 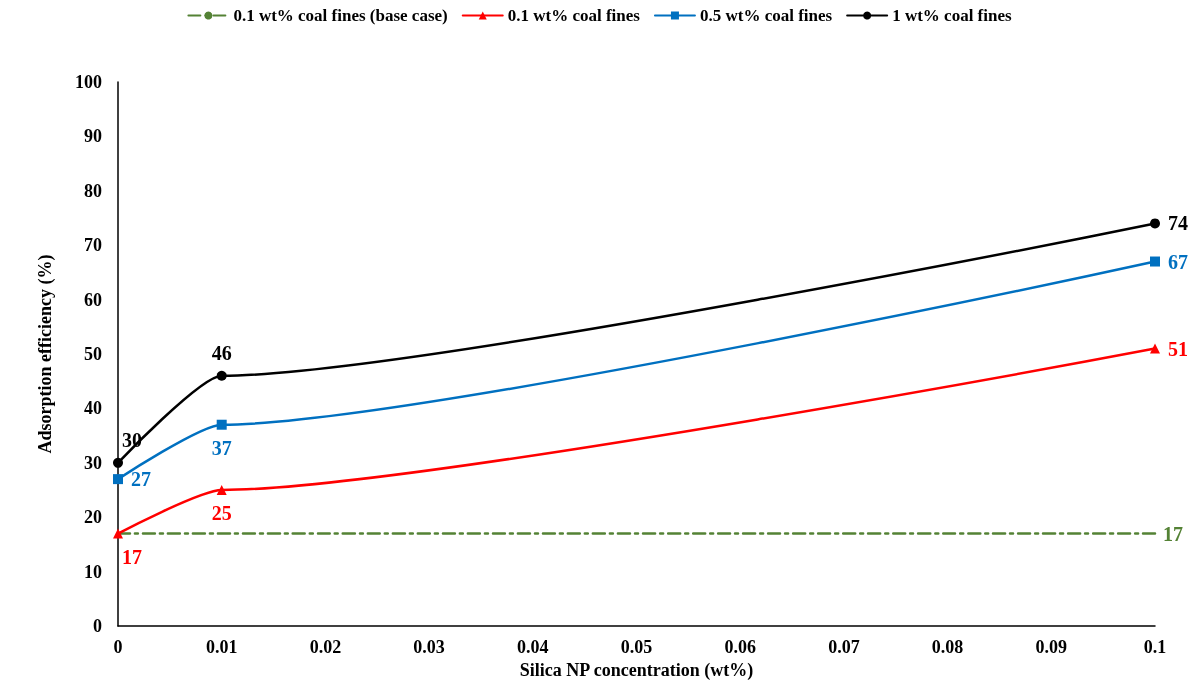 I want to click on x-tick-label: 0.1, so click(x=1155, y=647).